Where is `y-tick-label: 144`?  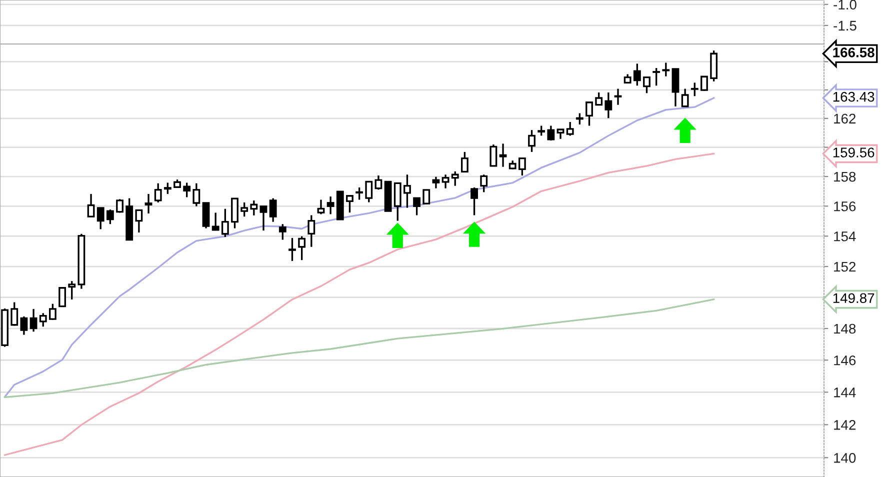
y-tick-label: 144 is located at coordinates (845, 393).